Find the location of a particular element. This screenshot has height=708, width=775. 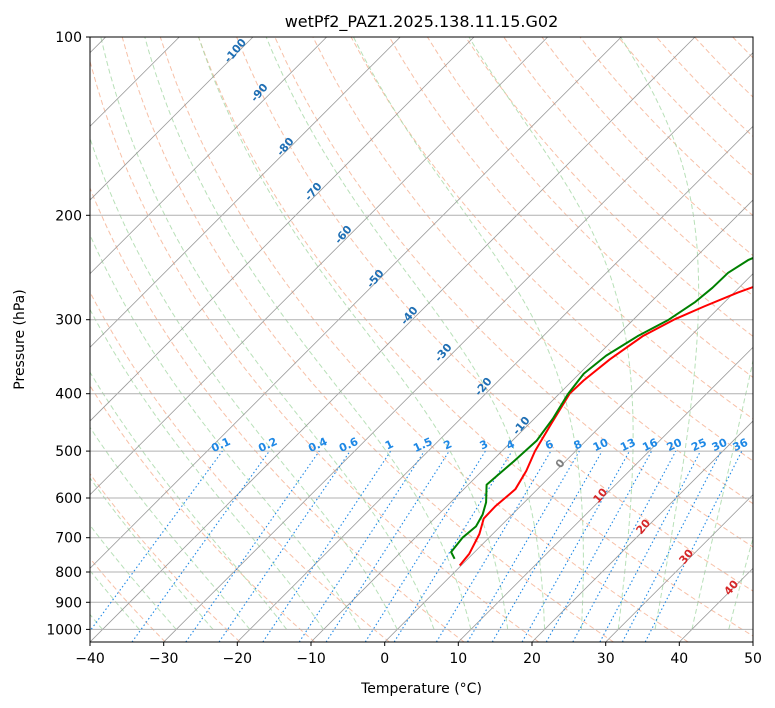

y-axis-label: Pressure (hPa) is located at coordinates (20, 339).